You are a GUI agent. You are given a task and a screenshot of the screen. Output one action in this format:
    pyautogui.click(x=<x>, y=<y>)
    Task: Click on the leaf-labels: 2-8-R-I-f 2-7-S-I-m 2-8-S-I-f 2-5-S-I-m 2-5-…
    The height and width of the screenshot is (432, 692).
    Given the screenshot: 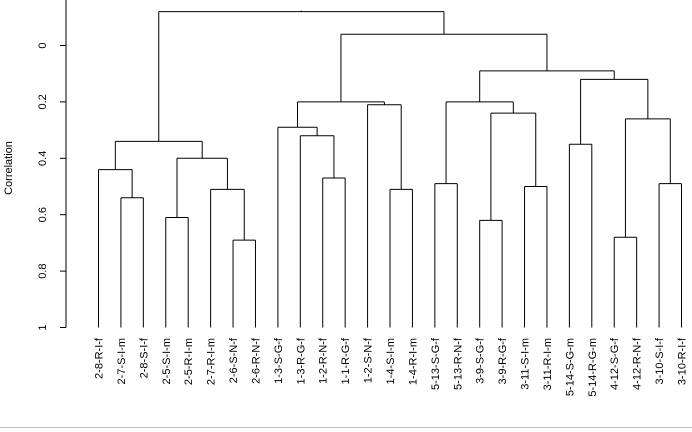 What is the action you would take?
    pyautogui.click(x=391, y=367)
    